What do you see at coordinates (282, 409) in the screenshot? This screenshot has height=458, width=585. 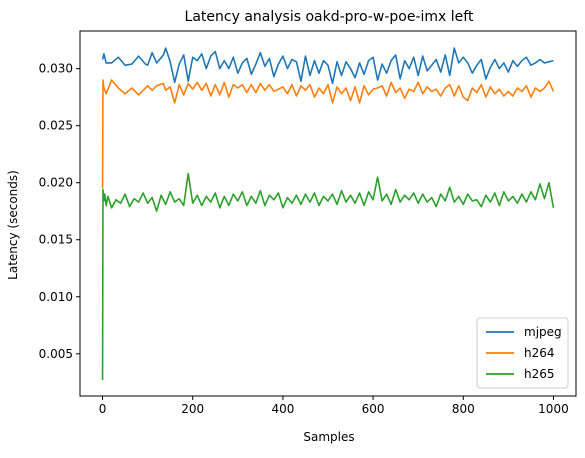 I see `x-tick-label: 400` at bounding box center [282, 409].